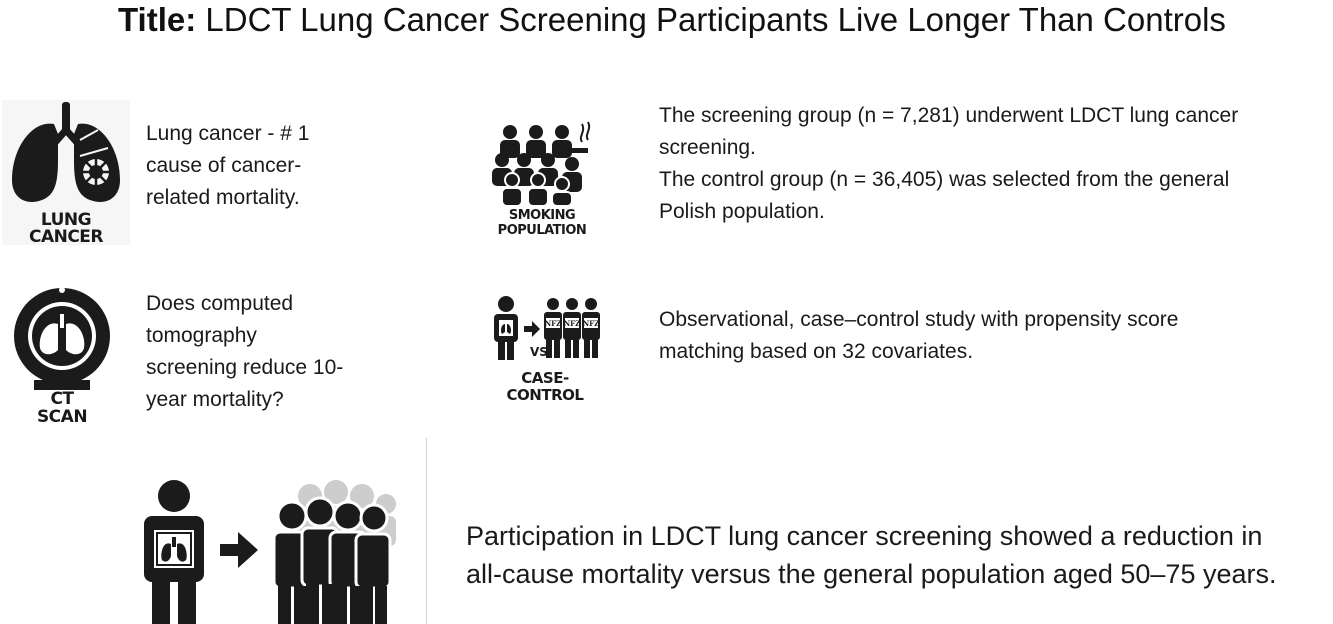 This screenshot has height=624, width=1333. Describe the element at coordinates (591, 323) in the screenshot. I see `nfz-badge-3: NFZ` at that location.